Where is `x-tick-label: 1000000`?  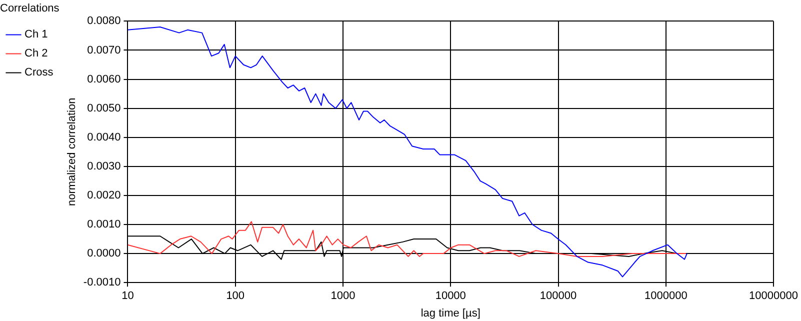
x-tick-label: 1000000 is located at coordinates (666, 296).